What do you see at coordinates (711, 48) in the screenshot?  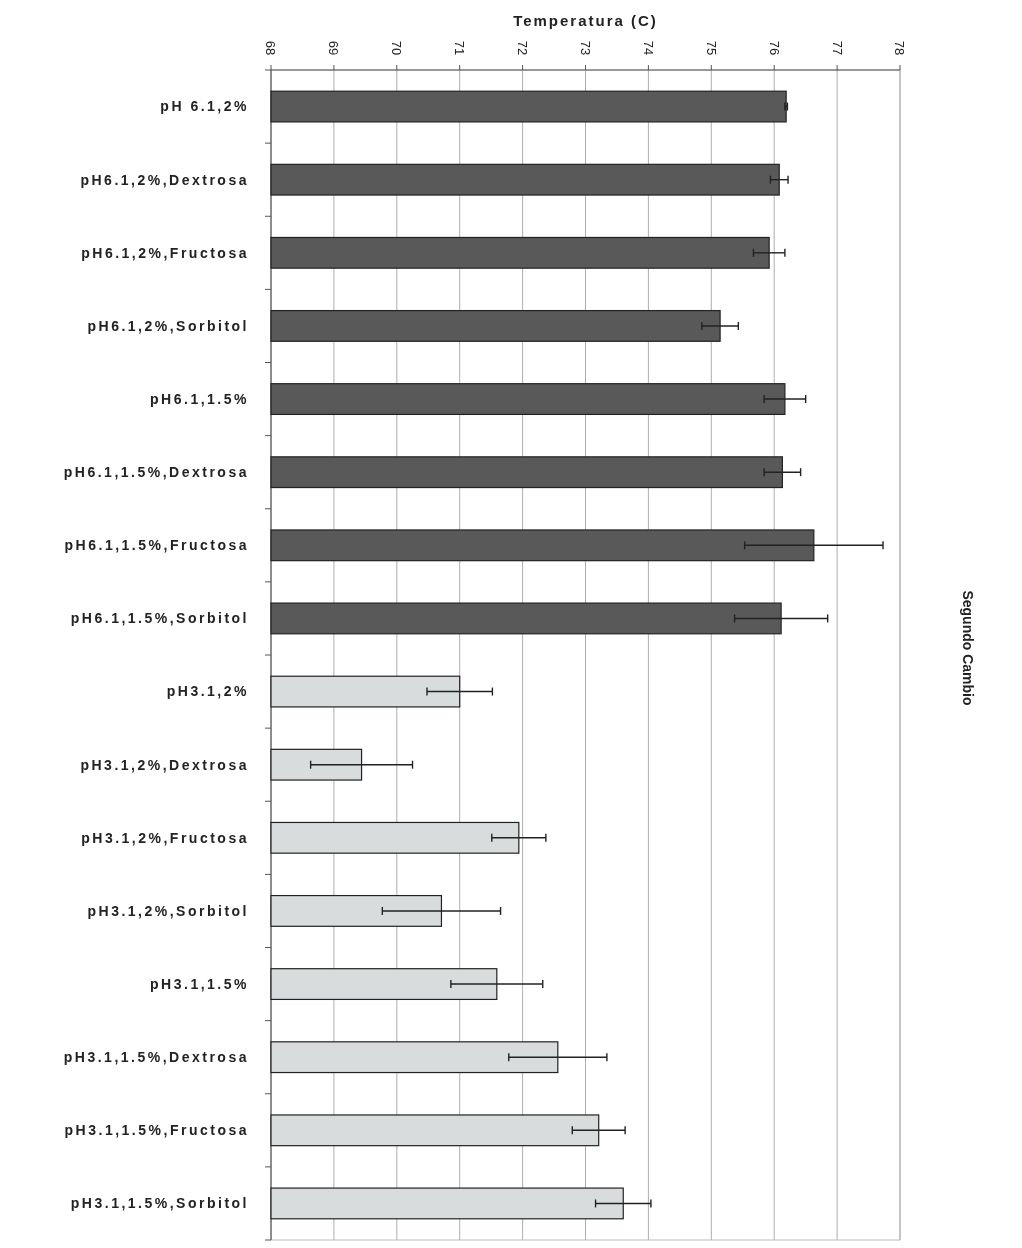 I see `x-tick-label: 75` at bounding box center [711, 48].